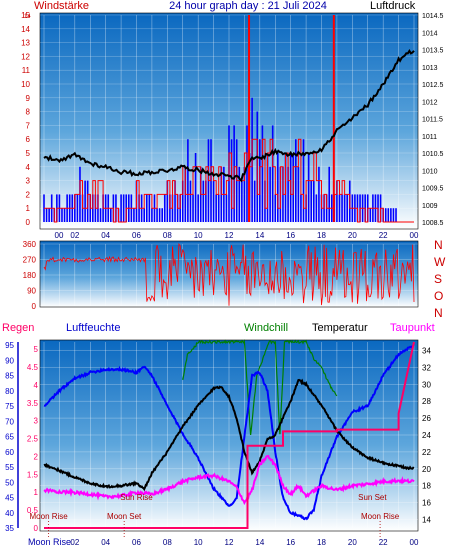 Image resolution: width=462 pixels, height=550 pixels. What do you see at coordinates (25, 56) in the screenshot?
I see `wind-tick-label: 12` at bounding box center [25, 56].